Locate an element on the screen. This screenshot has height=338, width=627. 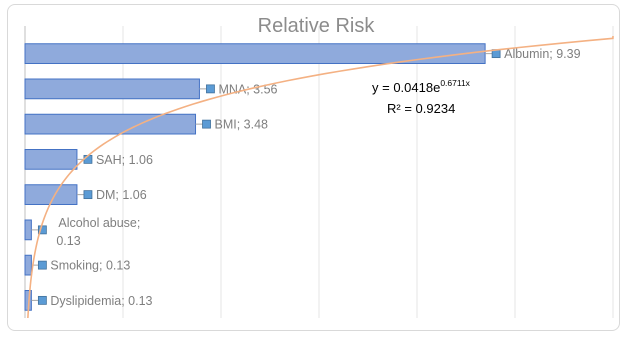
bar-smoking is located at coordinates (28, 265).